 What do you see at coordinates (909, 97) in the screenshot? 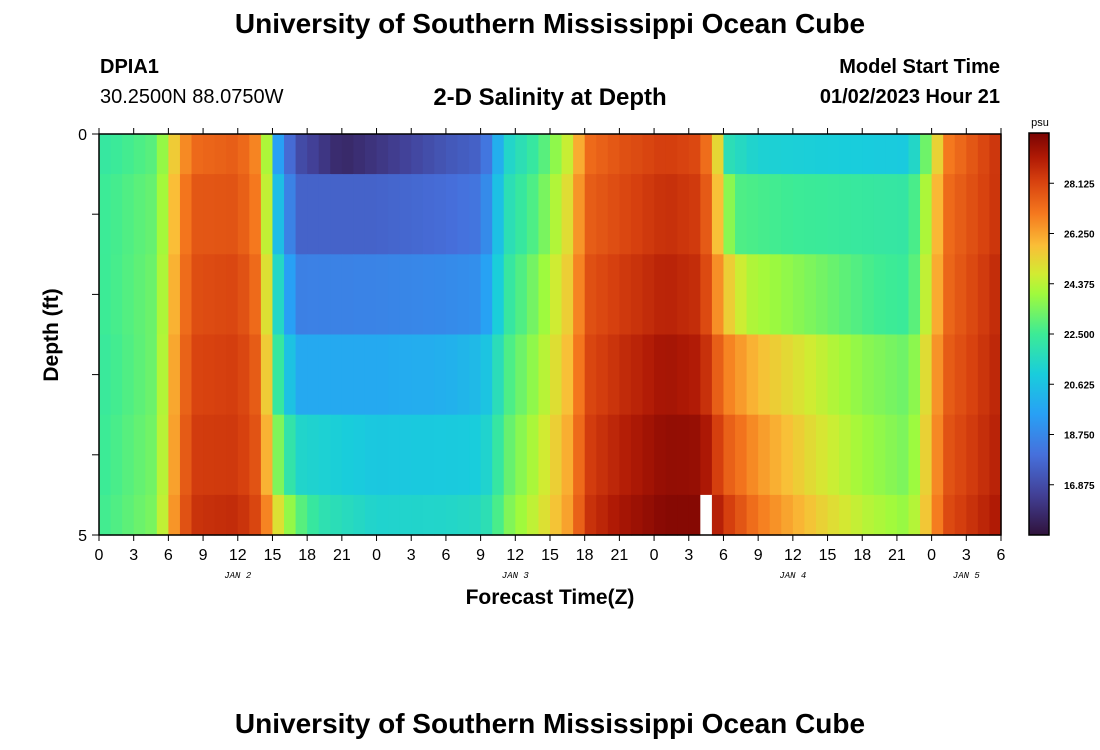
I see `model-start-value: 01/02/2023 Hour 21` at bounding box center [909, 97].